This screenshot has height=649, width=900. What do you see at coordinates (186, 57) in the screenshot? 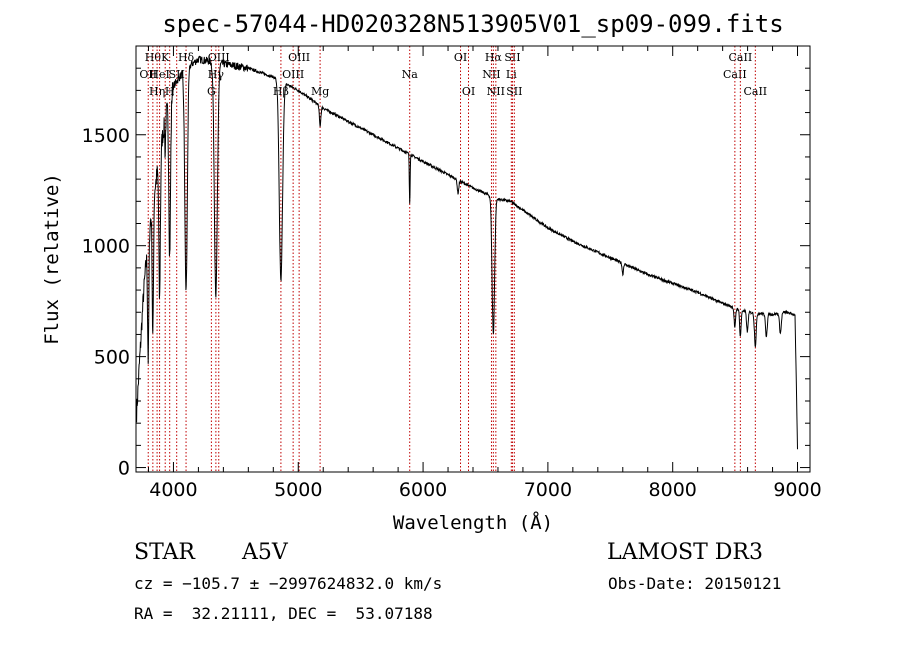
I see `line-marker-label: Hδ` at bounding box center [186, 57].